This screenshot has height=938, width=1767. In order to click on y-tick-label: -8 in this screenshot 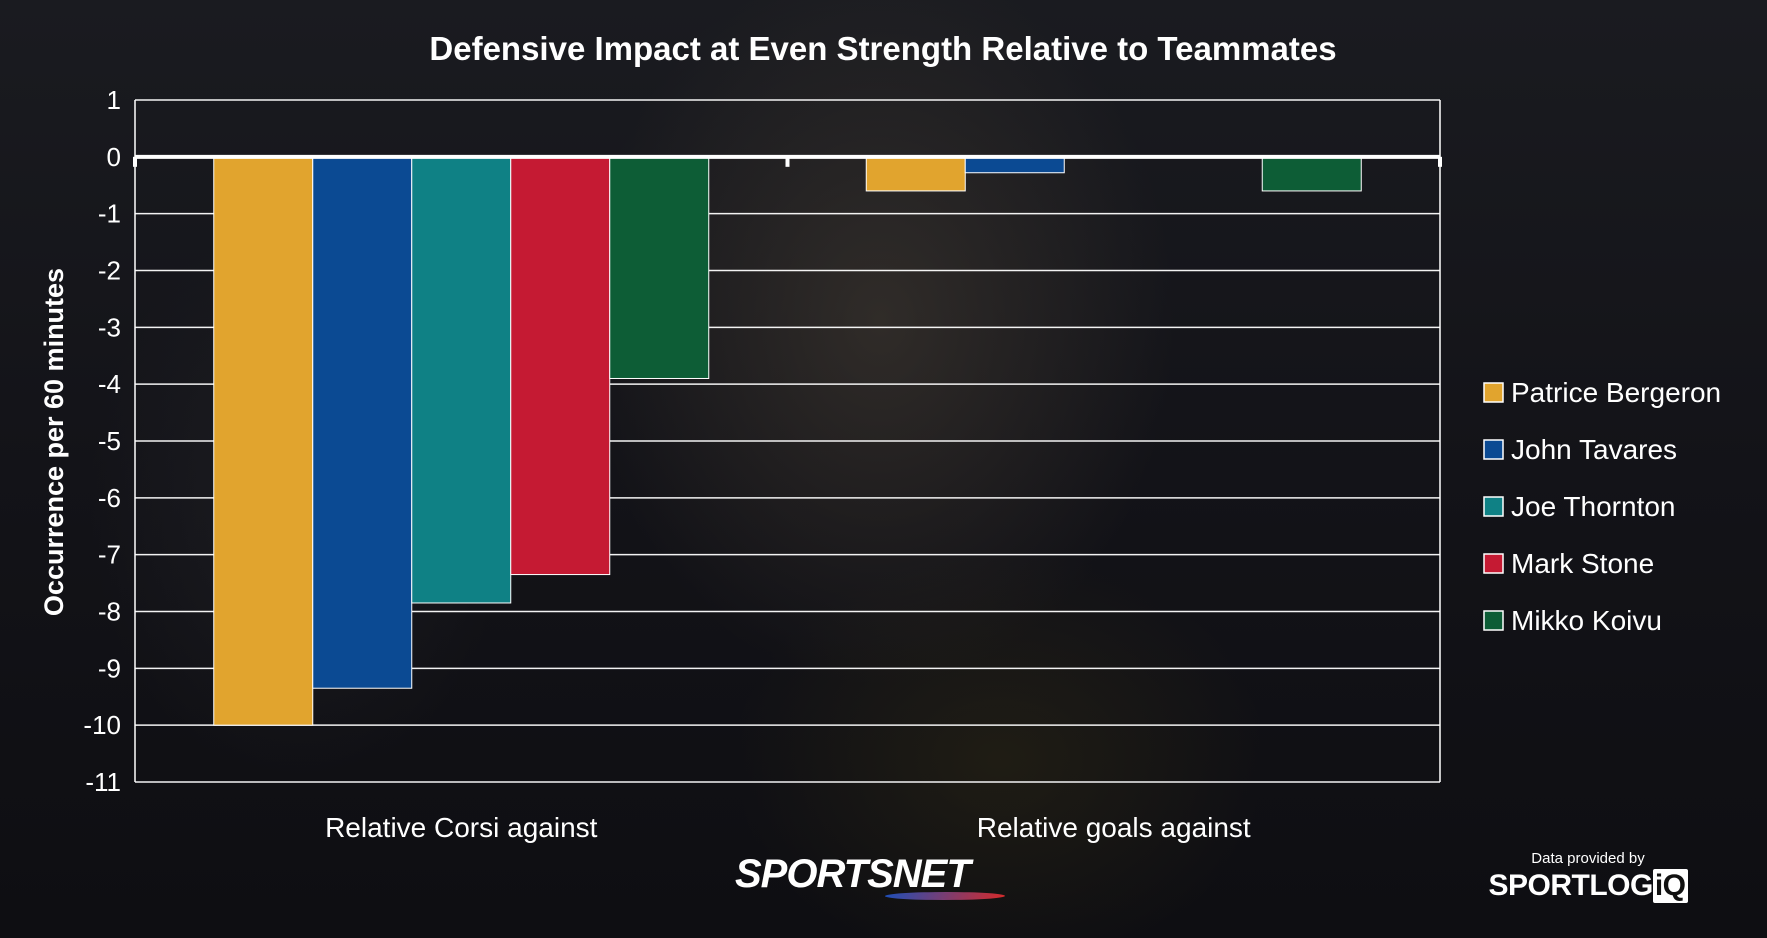, I will do `click(109, 612)`.